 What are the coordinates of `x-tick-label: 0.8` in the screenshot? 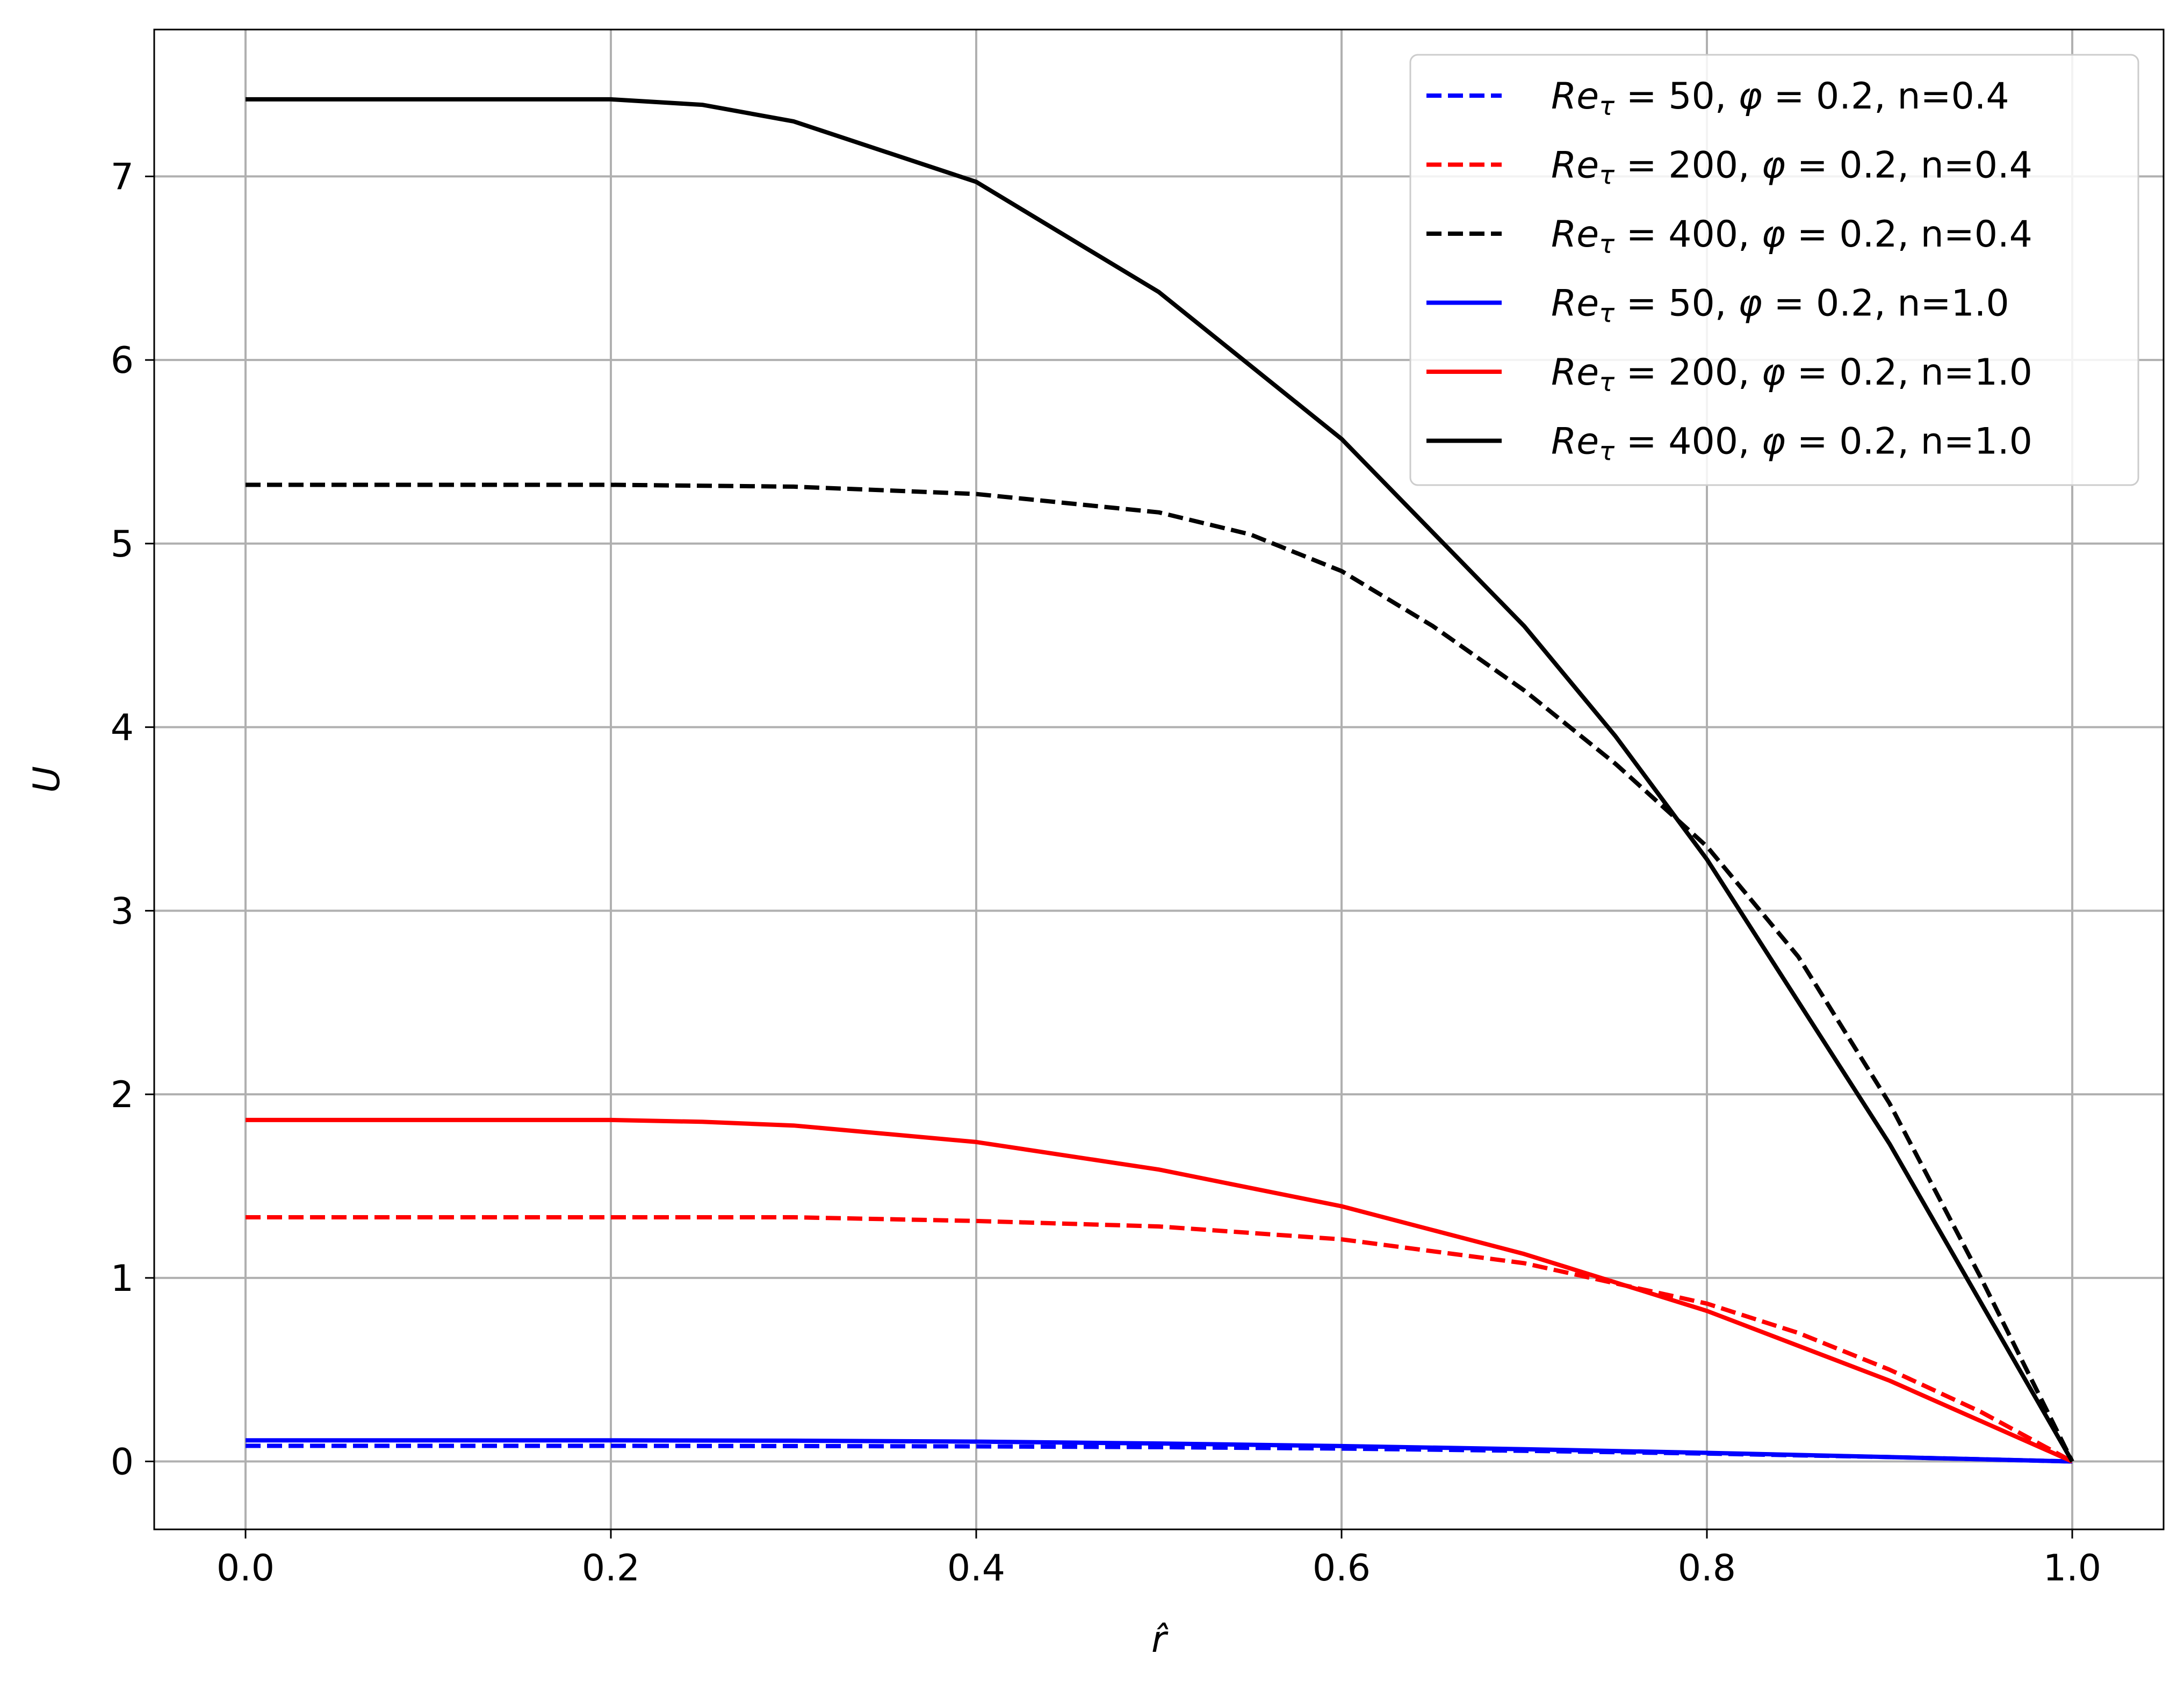 It's located at (1707, 1569).